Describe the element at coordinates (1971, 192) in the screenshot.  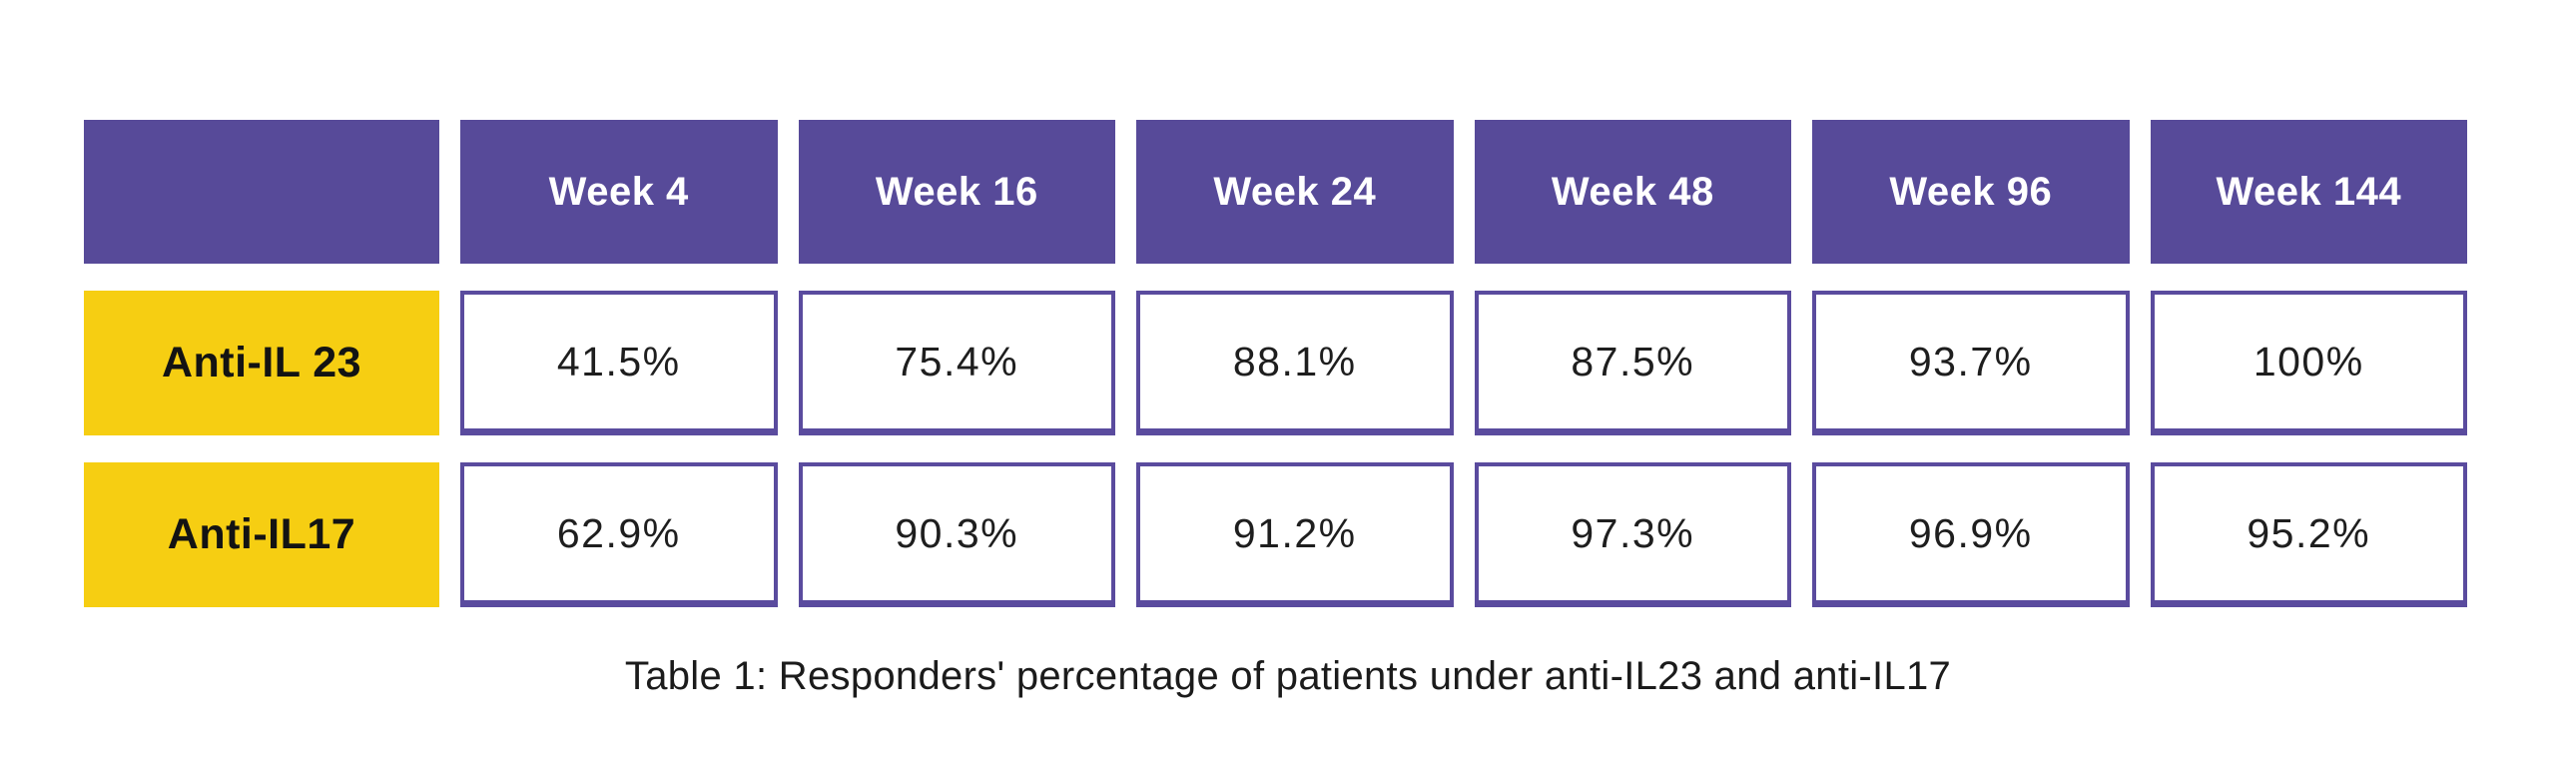
I see `column-header-week-96: Week 96` at that location.